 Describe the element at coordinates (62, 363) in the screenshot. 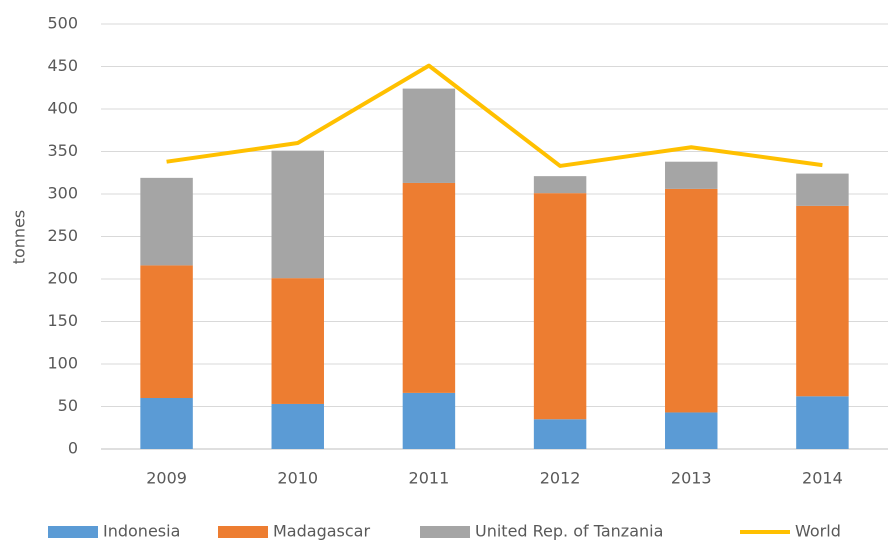

I see `y-tick-label: 100` at that location.